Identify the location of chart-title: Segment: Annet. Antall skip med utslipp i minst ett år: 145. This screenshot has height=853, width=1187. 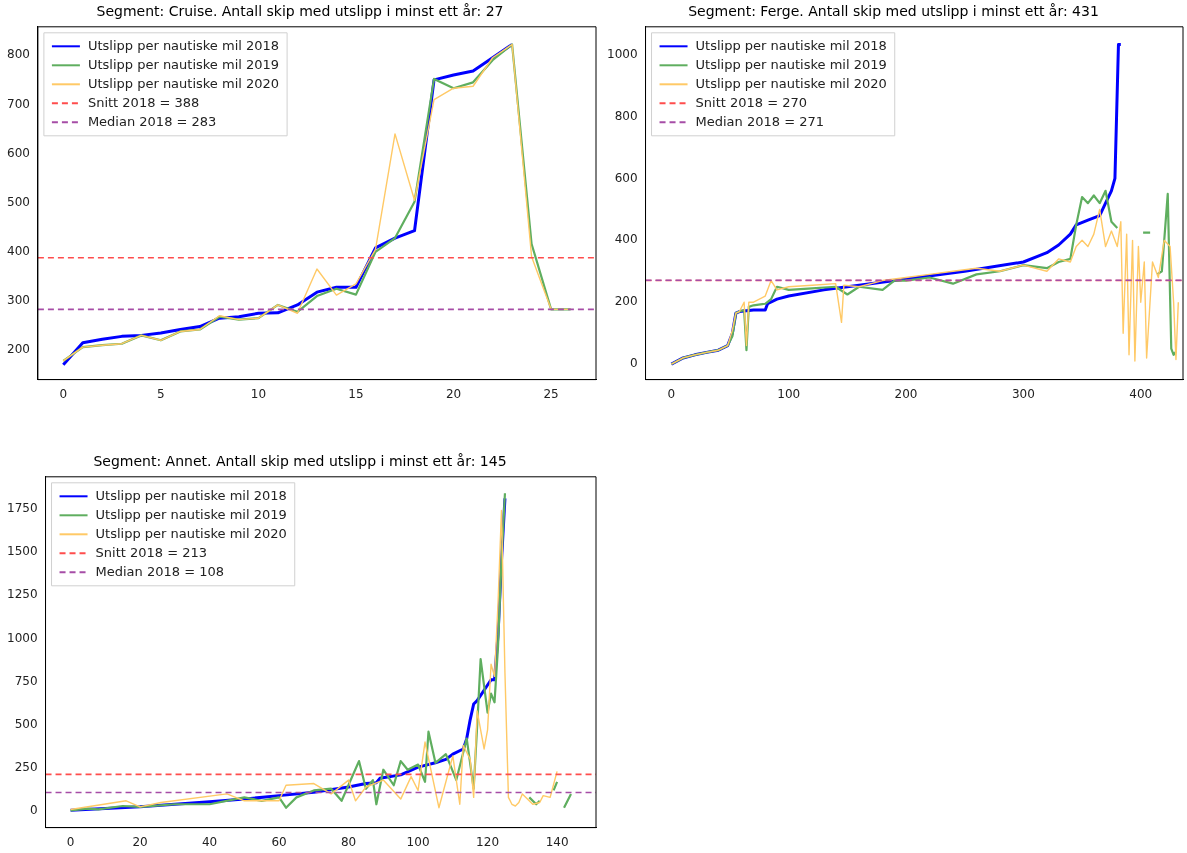
(300, 461).